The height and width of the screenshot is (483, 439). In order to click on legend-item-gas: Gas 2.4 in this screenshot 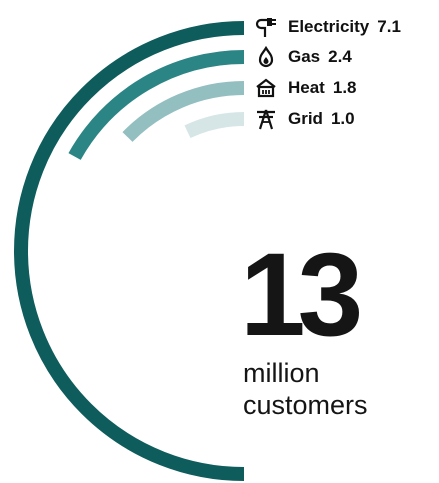, I will do `click(303, 57)`.